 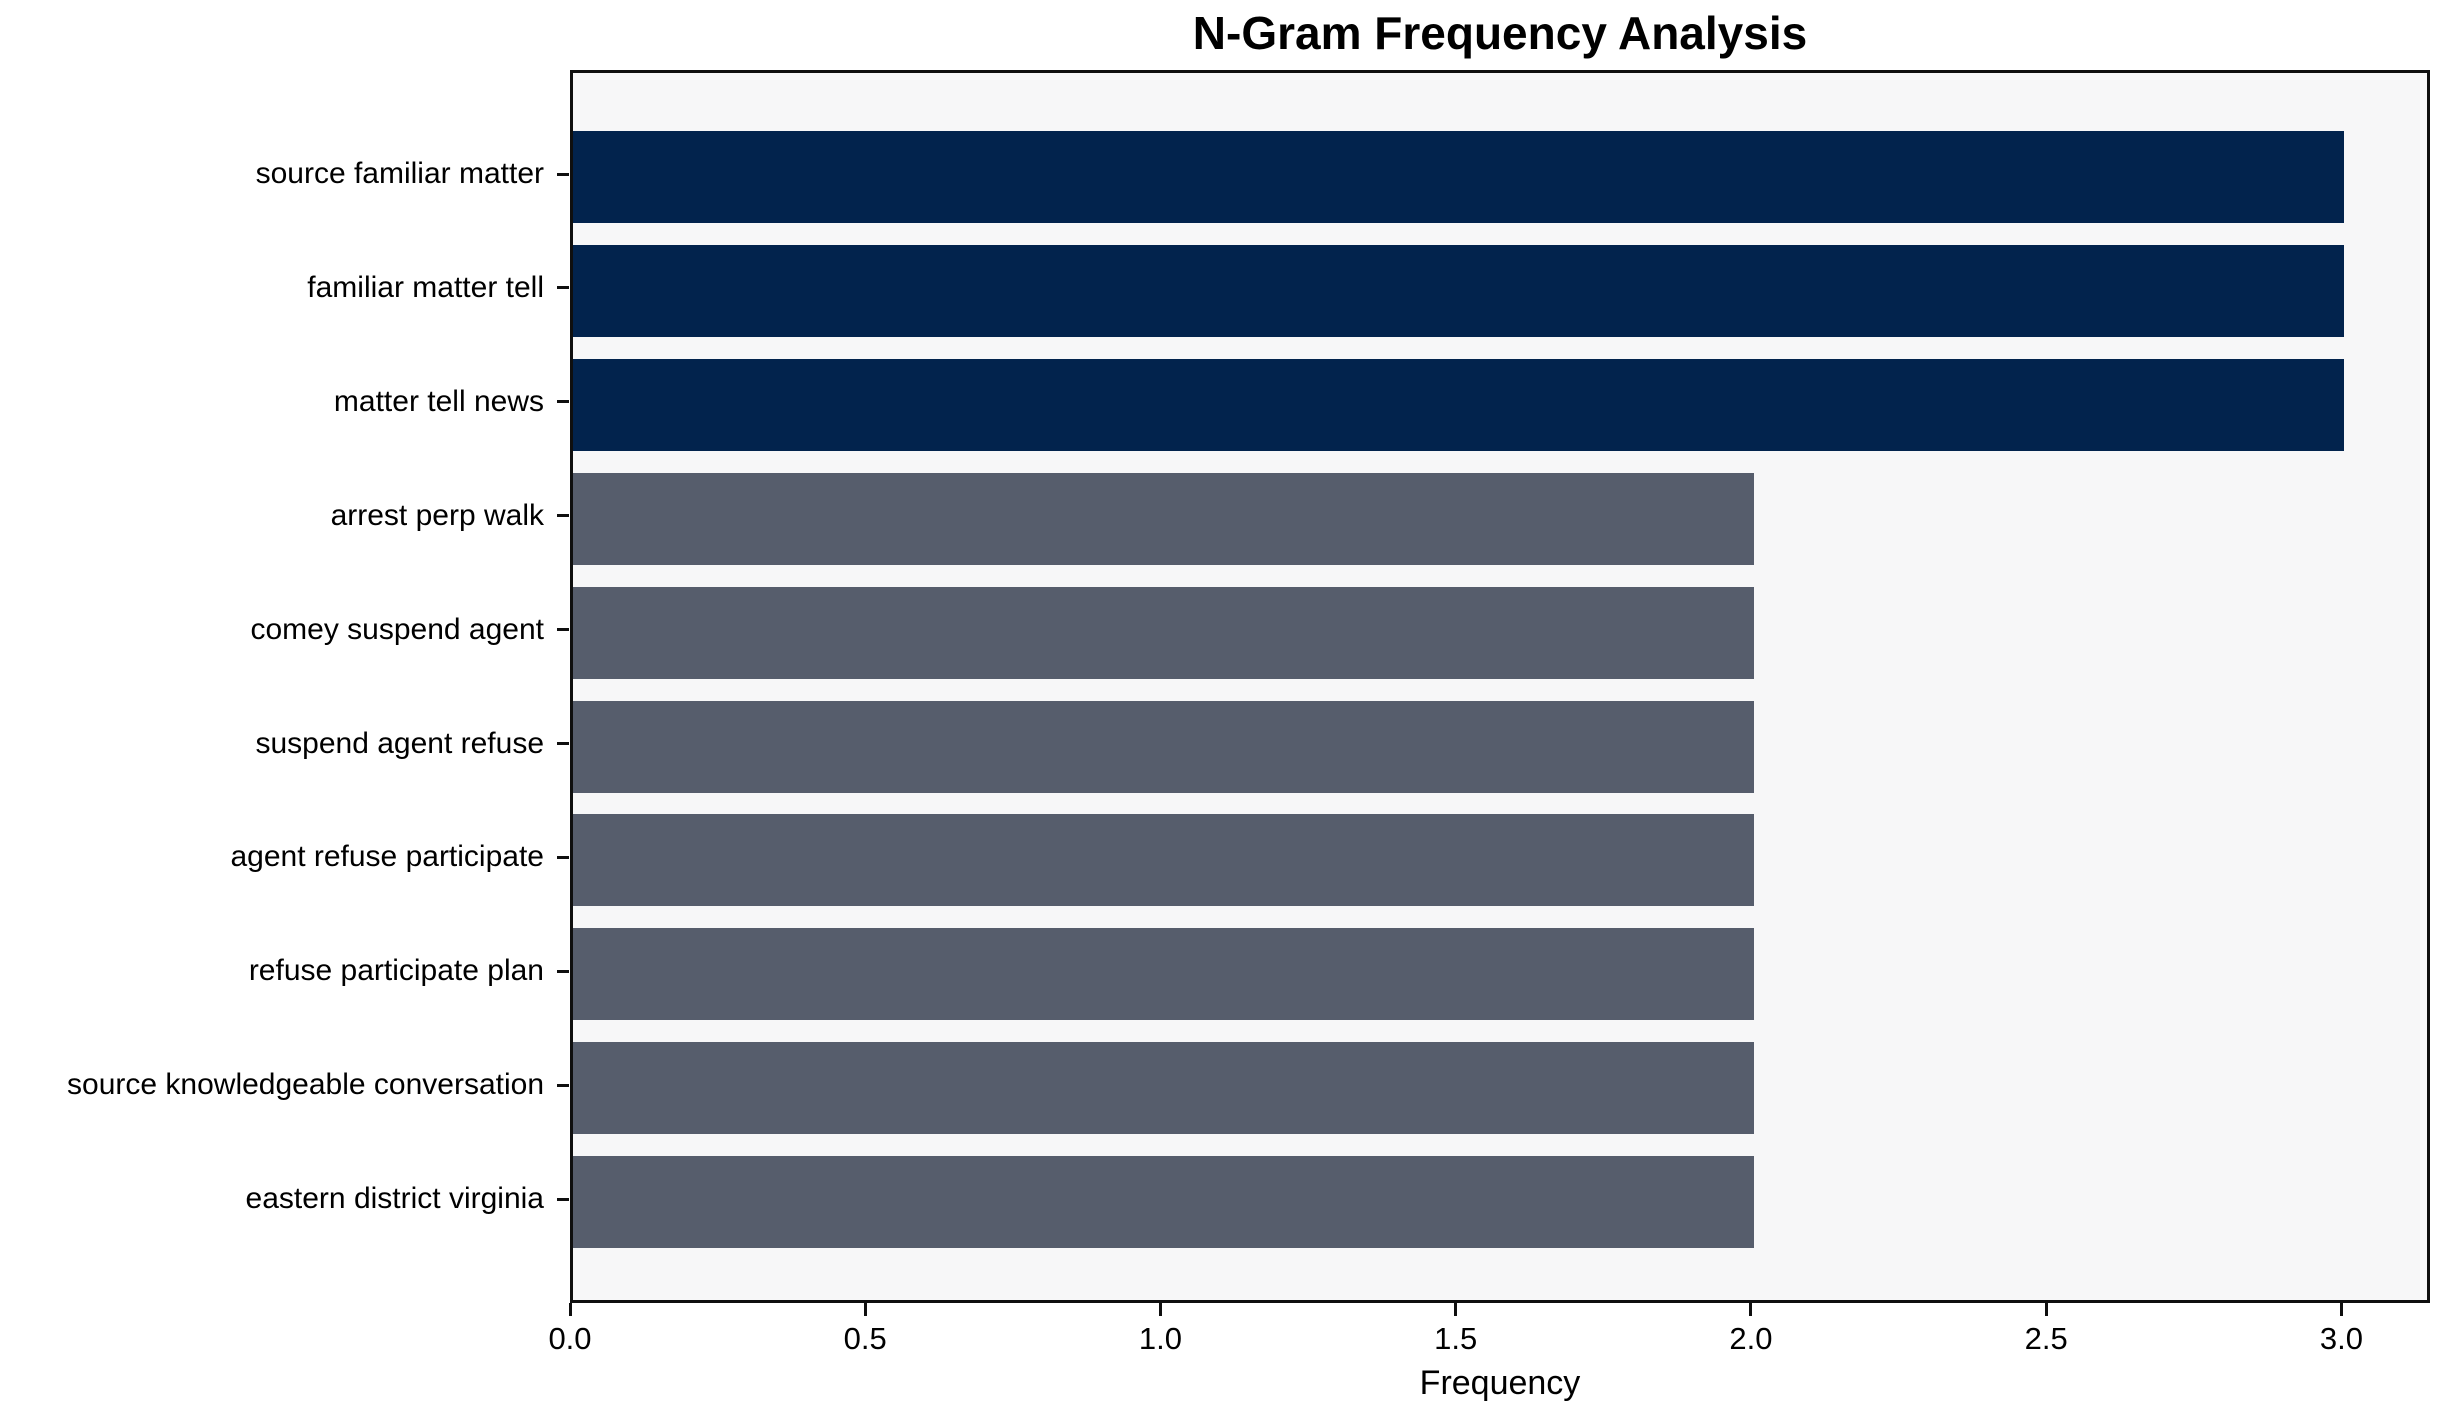 What do you see at coordinates (399, 743) in the screenshot?
I see `y-tick-label: suspend agent refuse` at bounding box center [399, 743].